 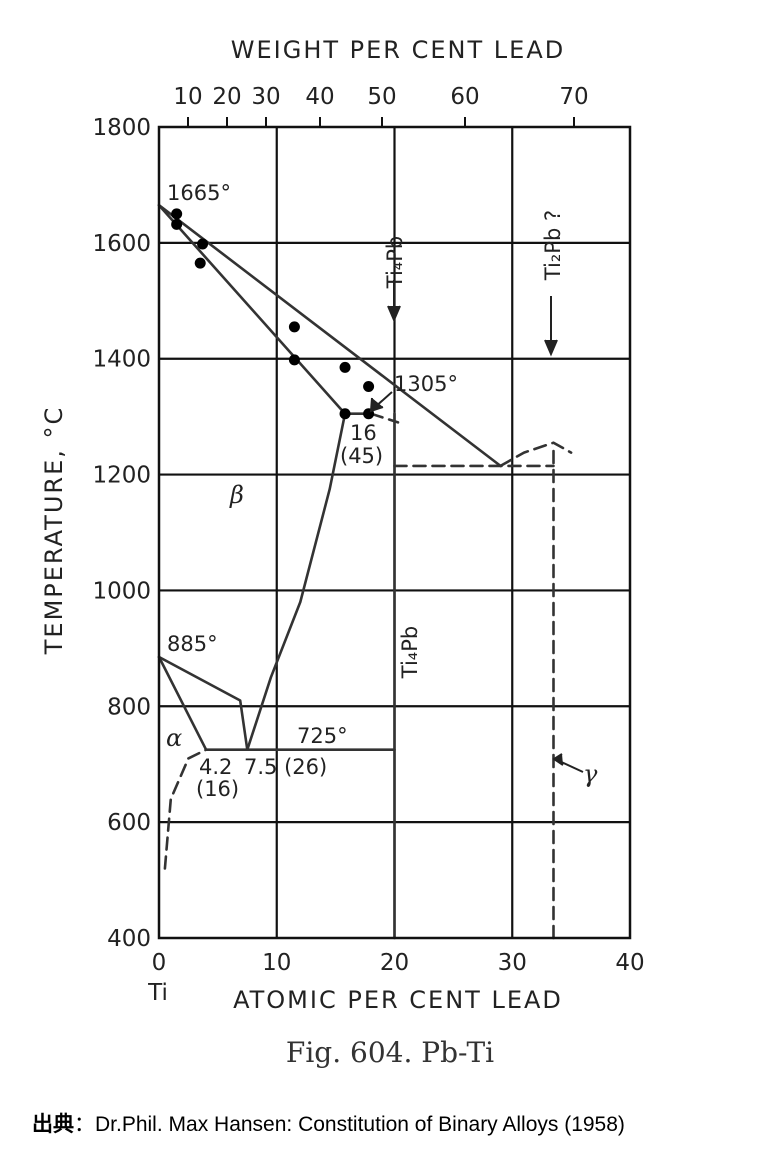 What do you see at coordinates (398, 50) in the screenshot?
I see `top-axis-title: WEIGHT PER CENT LEAD` at bounding box center [398, 50].